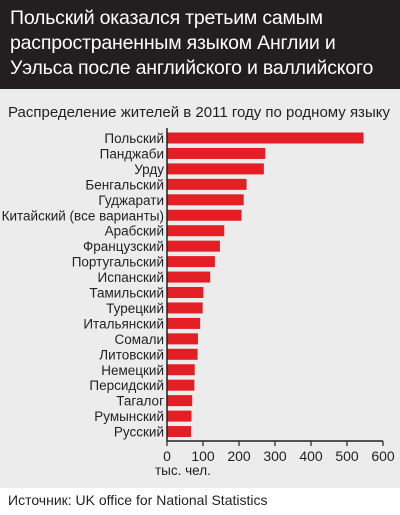  What do you see at coordinates (203, 456) in the screenshot?
I see `x-tick-label: 100` at bounding box center [203, 456].